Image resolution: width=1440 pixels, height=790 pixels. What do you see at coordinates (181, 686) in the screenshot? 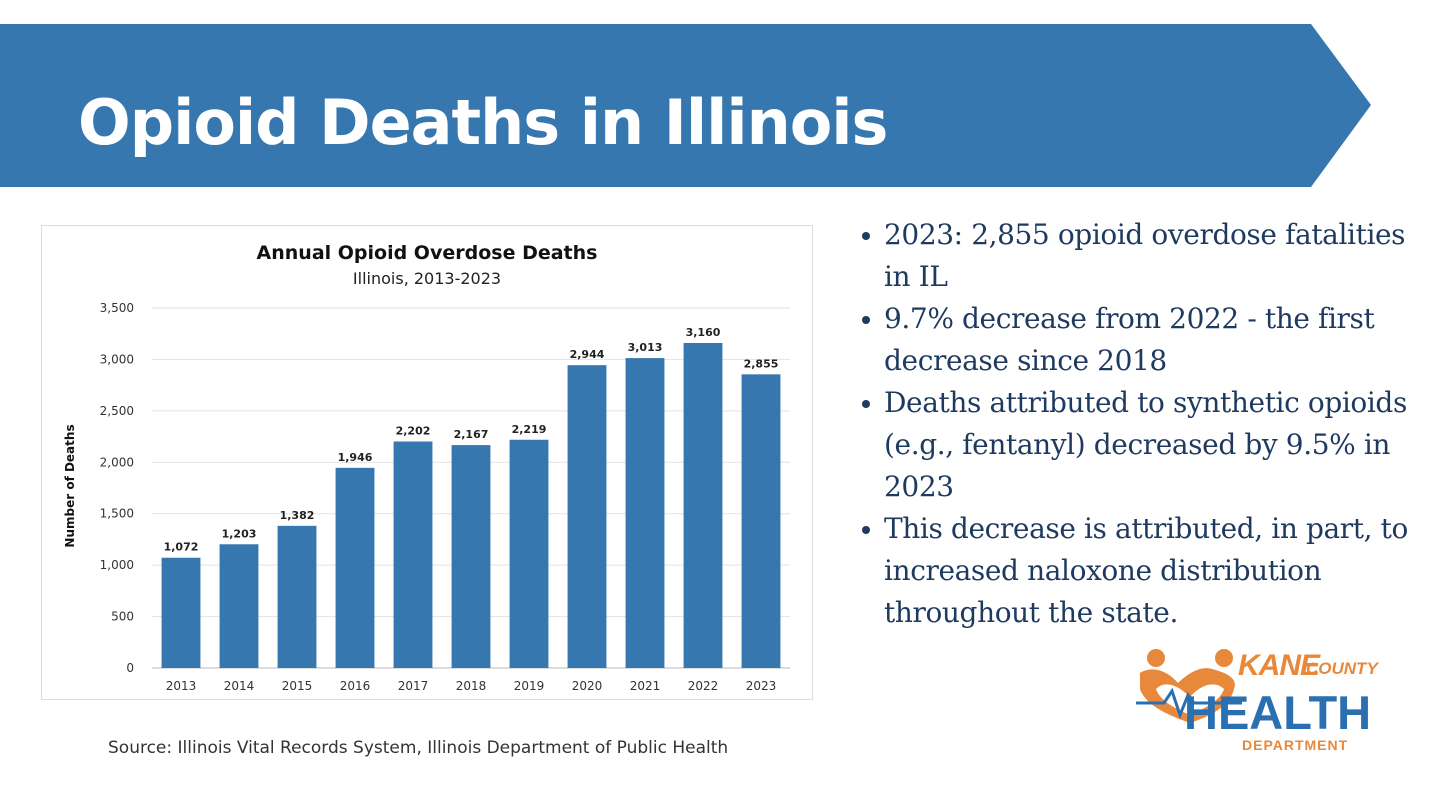
I see `x-tick-label: 2013` at bounding box center [181, 686].